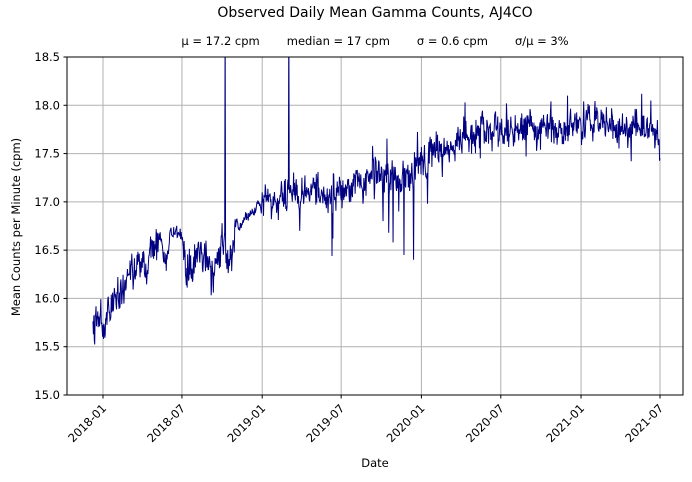 This screenshot has width=692, height=482. Describe the element at coordinates (541, 41) in the screenshot. I see `stat-sigma-over-mu: σ/μ = 3%` at that location.